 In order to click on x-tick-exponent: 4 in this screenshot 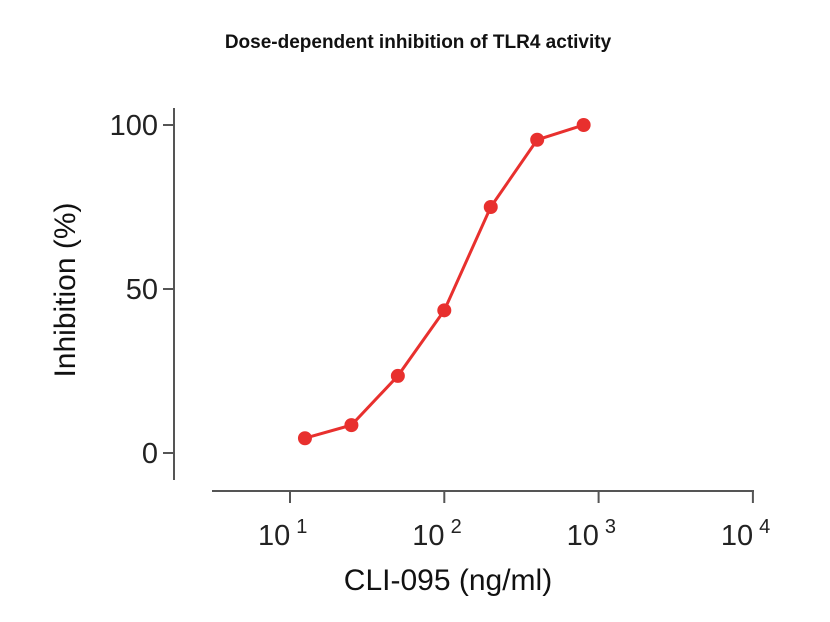, I will do `click(764, 527)`.